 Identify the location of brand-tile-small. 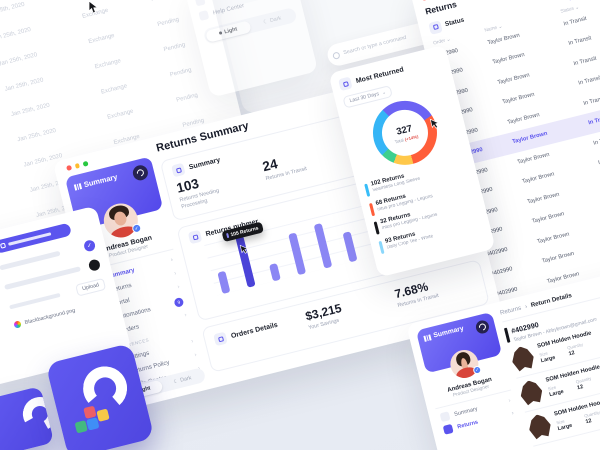
(27, 418).